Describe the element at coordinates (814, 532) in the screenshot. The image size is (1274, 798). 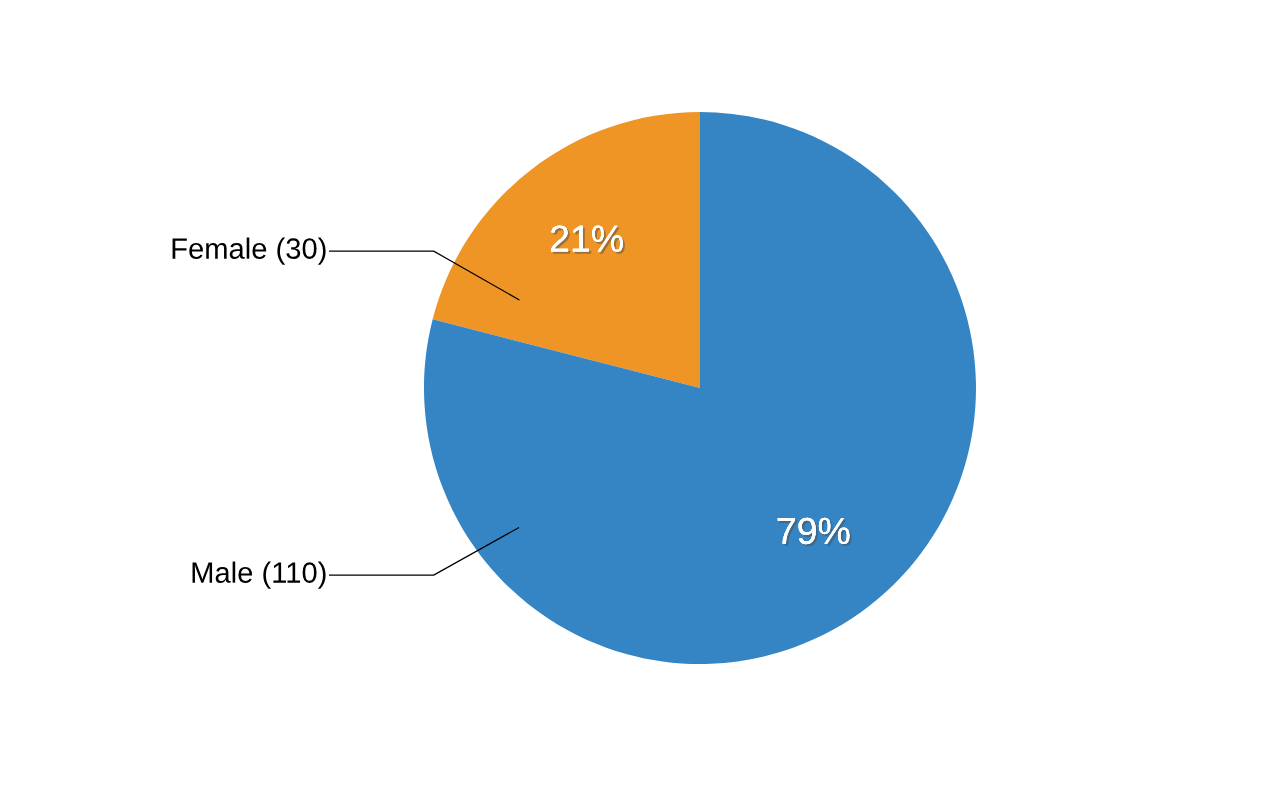
I see `data-label: 79%` at that location.